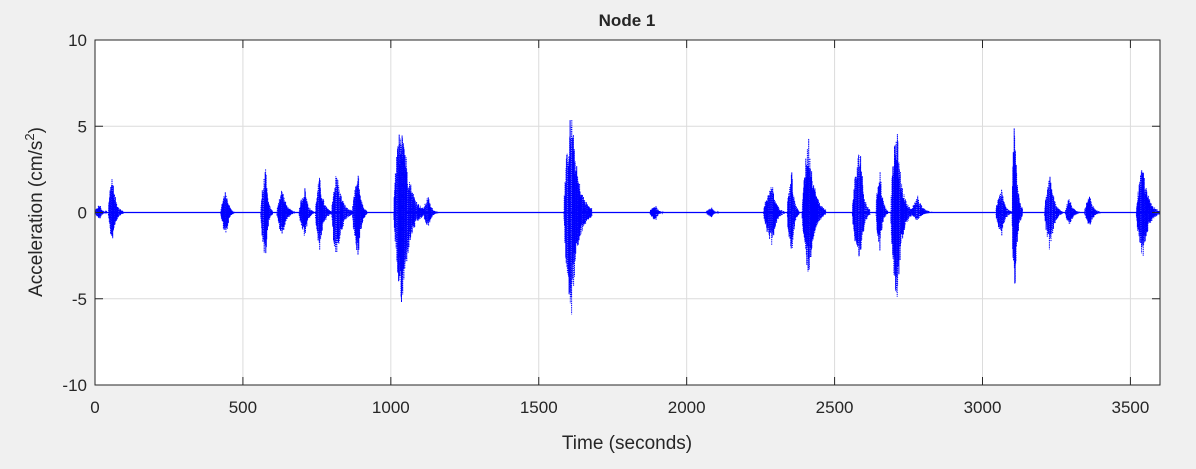 The image size is (1196, 469). I want to click on x-tick-label: 3000, so click(983, 407).